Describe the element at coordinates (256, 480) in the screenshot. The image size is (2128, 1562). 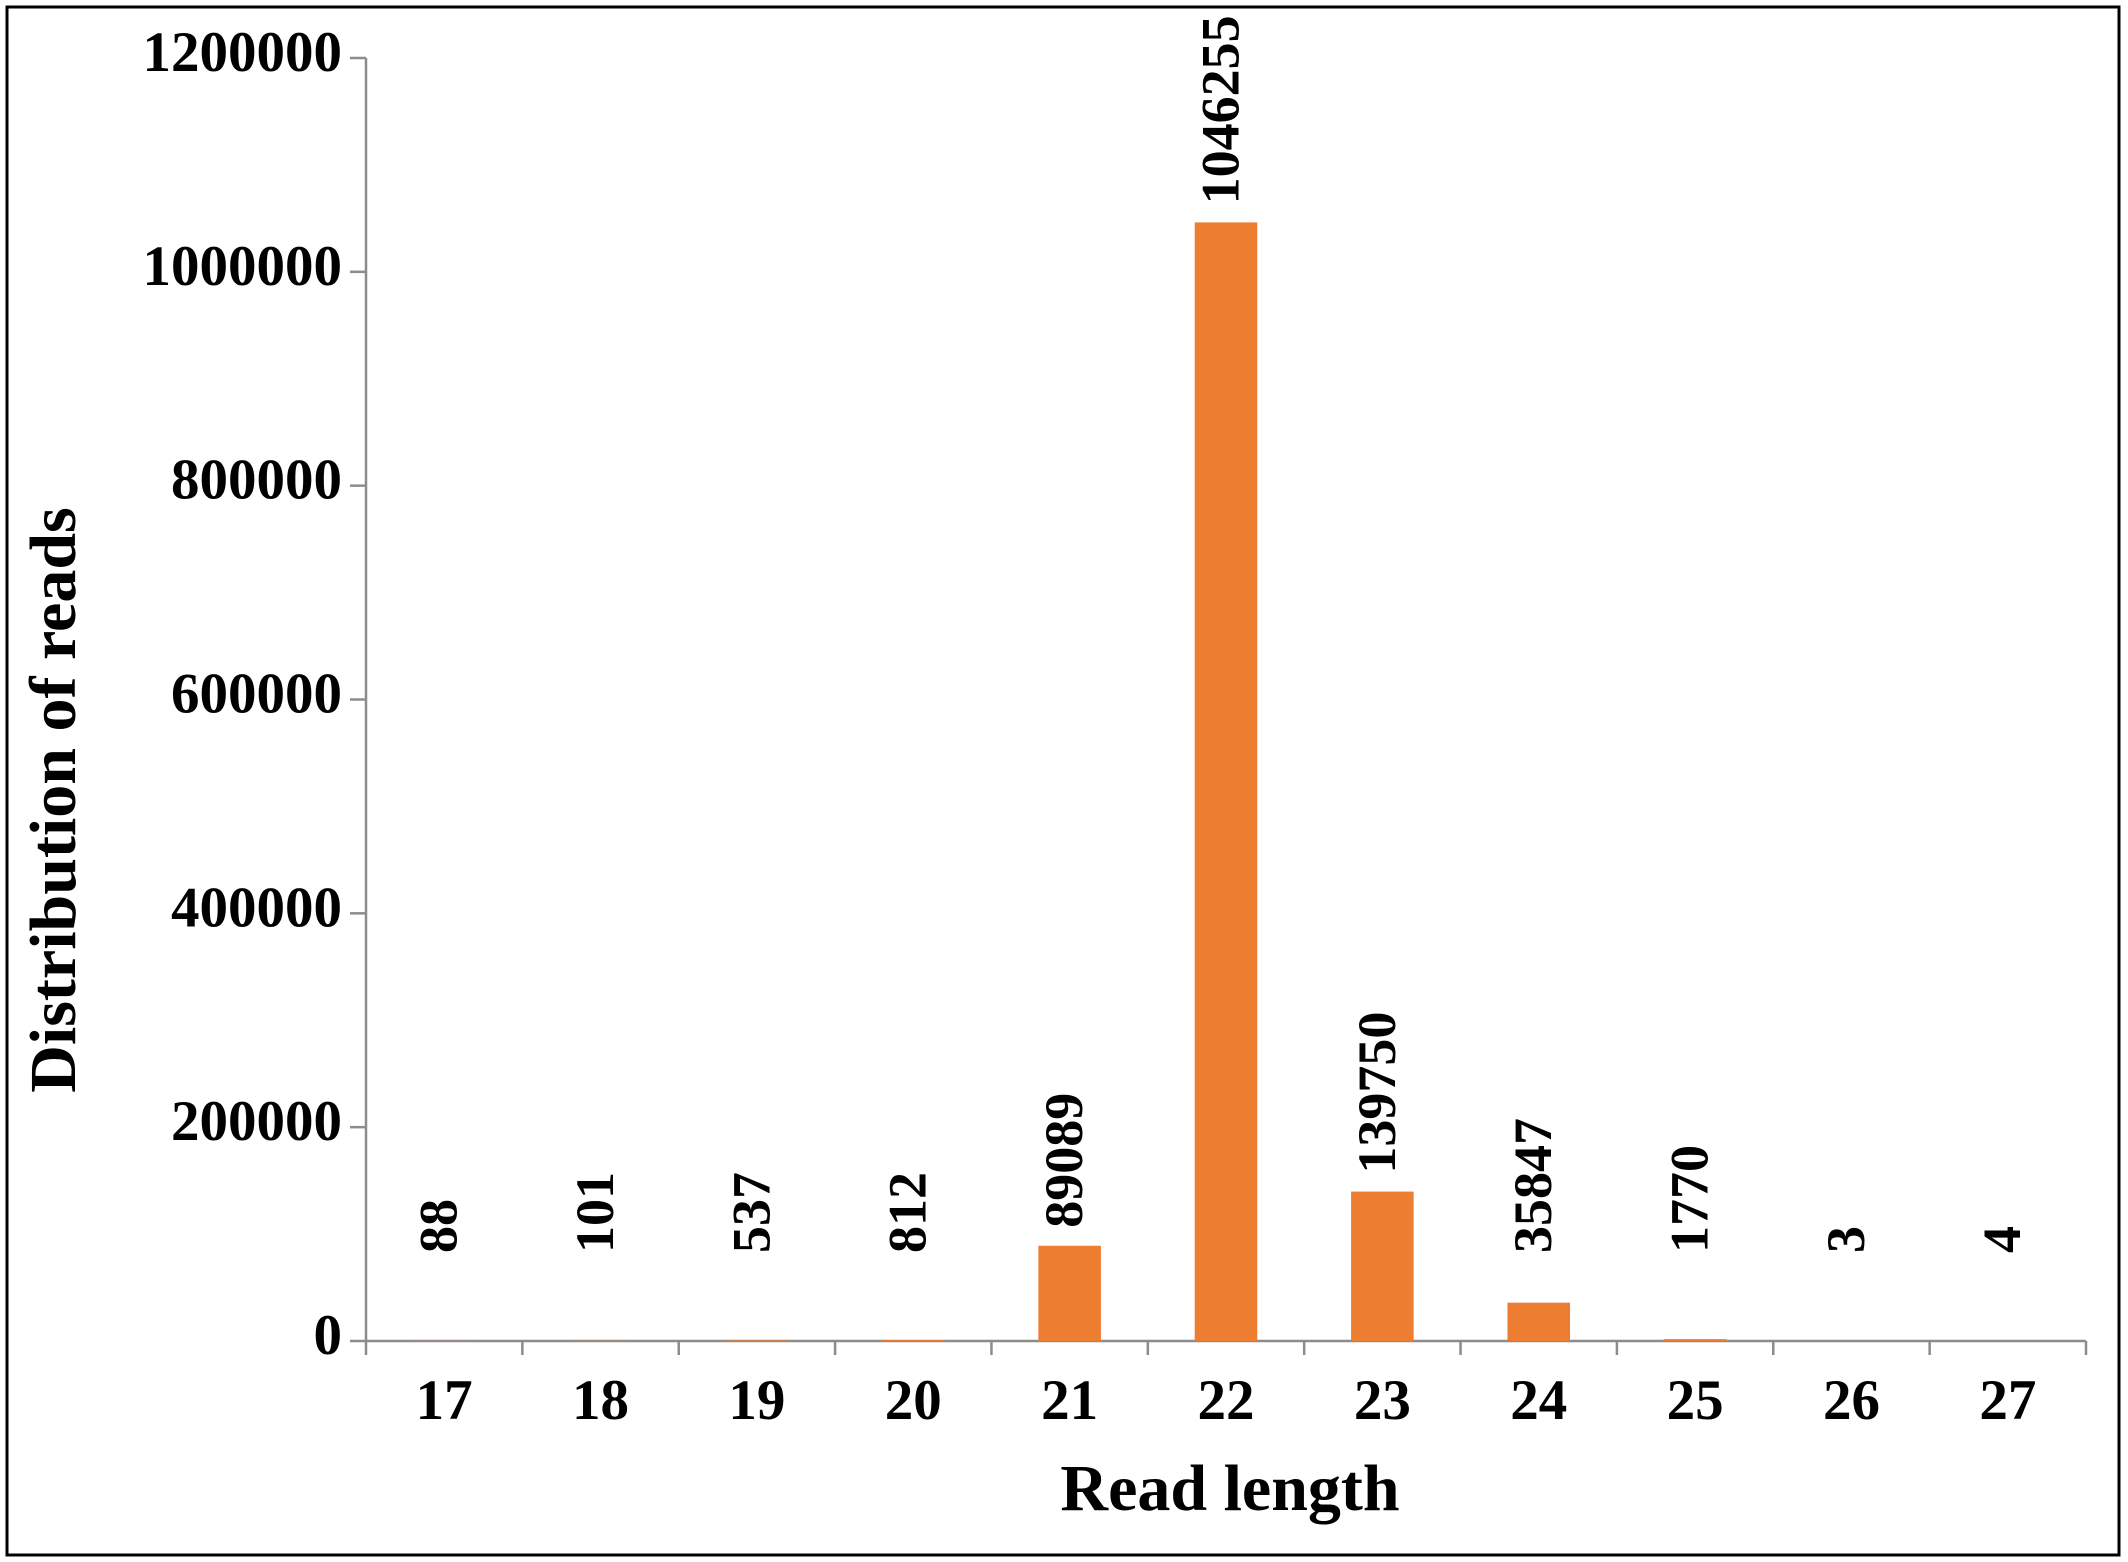
I see `y-tick-label: 800000` at that location.